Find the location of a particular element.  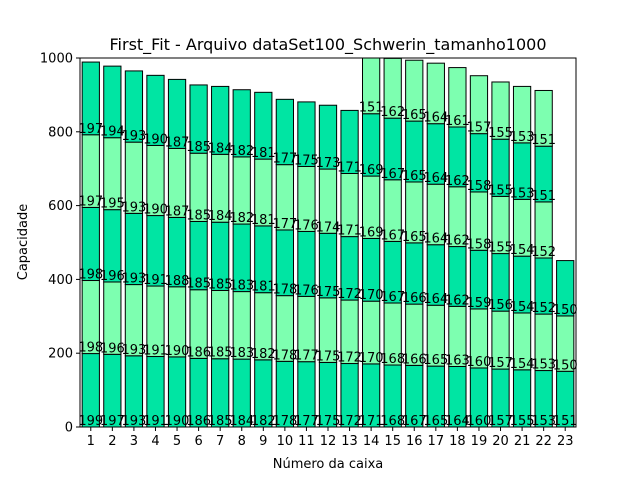

y-tick-label: 1000 is located at coordinates (56, 59).